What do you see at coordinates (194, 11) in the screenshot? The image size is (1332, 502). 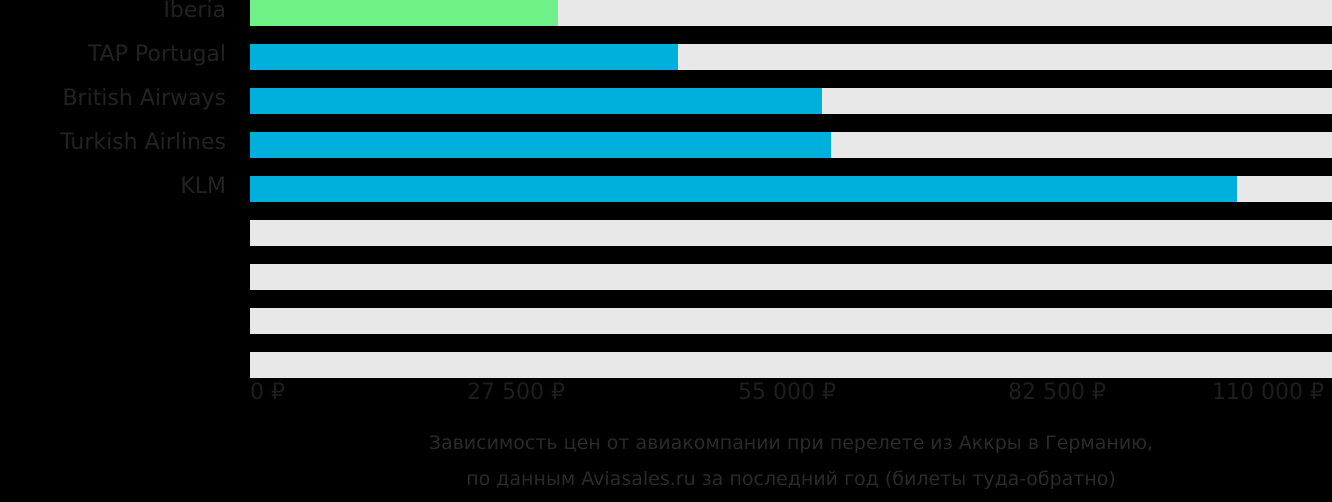 I see `bar-label: Iberia` at bounding box center [194, 11].